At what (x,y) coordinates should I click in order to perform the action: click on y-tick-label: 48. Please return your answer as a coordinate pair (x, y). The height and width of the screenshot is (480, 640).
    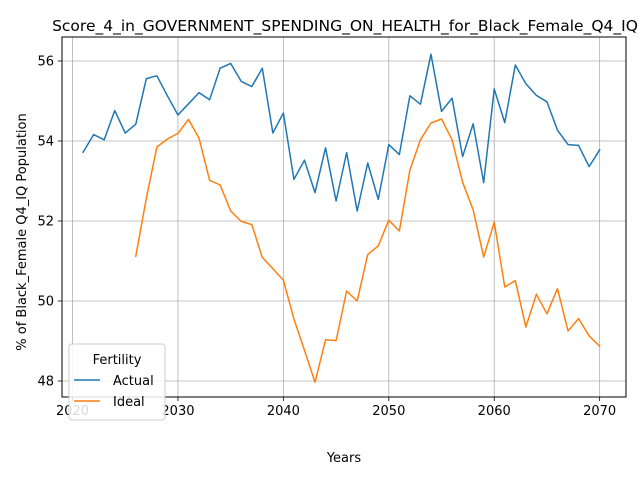
    Looking at the image, I should click on (45, 382).